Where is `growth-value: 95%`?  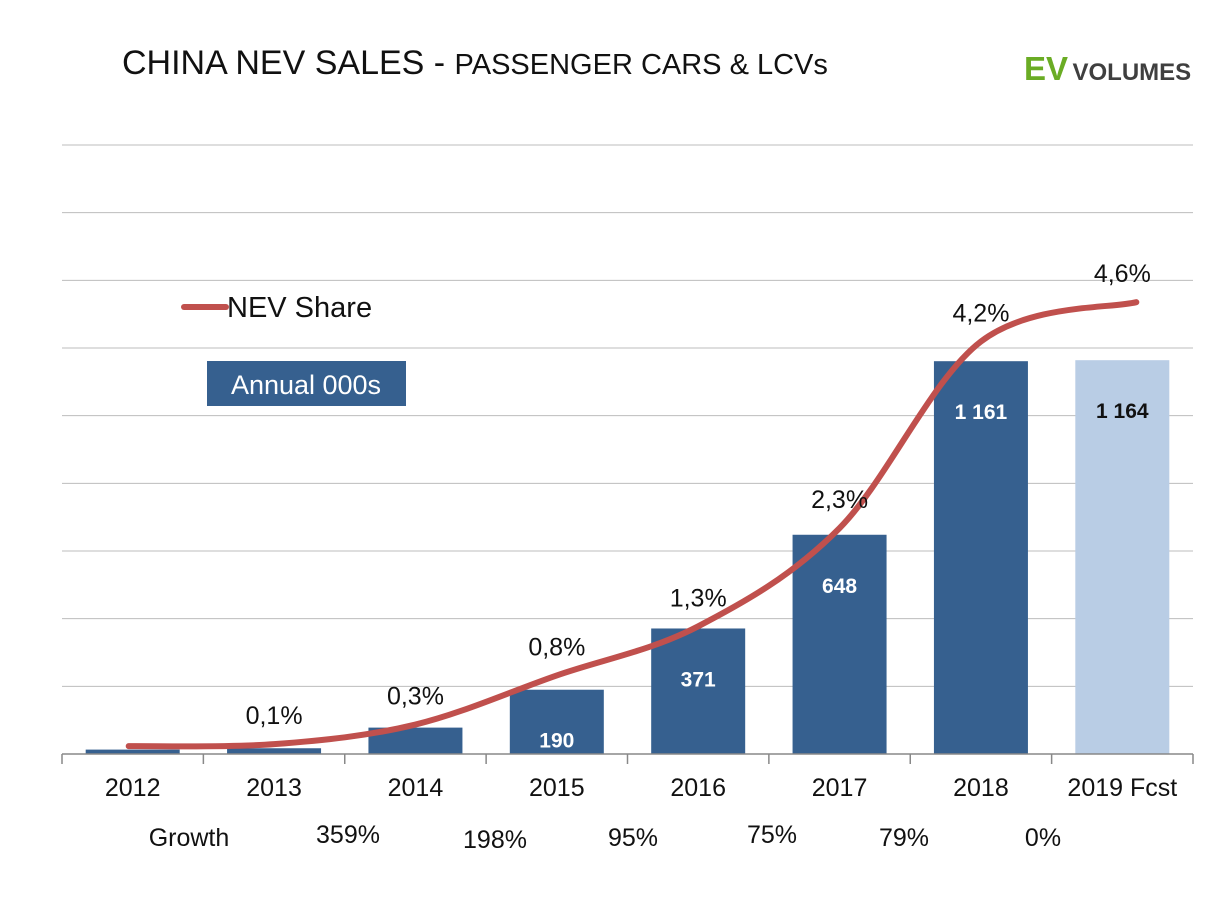 growth-value: 95% is located at coordinates (633, 838).